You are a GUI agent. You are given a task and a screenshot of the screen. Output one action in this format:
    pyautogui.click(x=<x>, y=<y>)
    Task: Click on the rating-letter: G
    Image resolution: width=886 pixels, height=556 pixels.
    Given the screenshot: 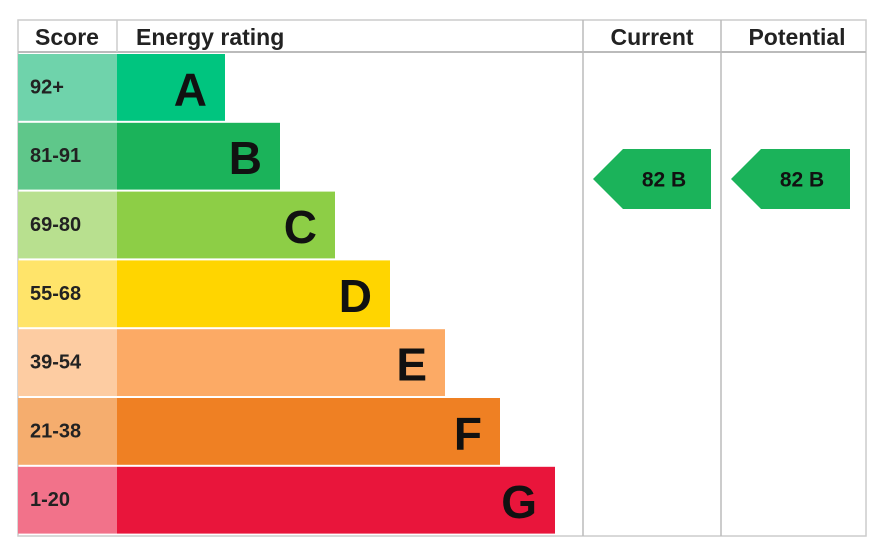 What is the action you would take?
    pyautogui.click(x=519, y=502)
    